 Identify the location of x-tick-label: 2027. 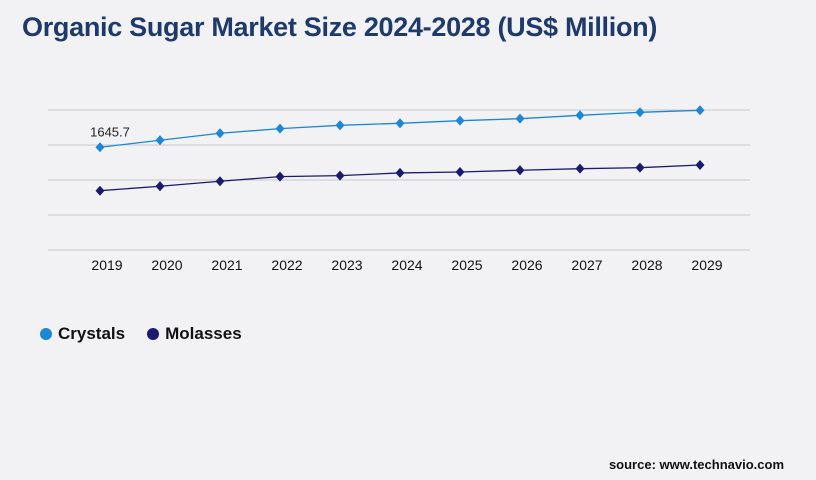
(586, 265).